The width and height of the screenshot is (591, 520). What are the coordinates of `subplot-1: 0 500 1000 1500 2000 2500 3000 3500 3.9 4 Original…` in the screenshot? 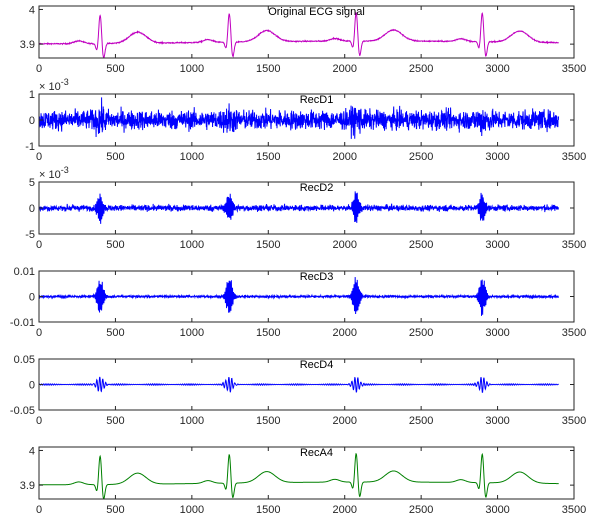 It's located at (303, 39).